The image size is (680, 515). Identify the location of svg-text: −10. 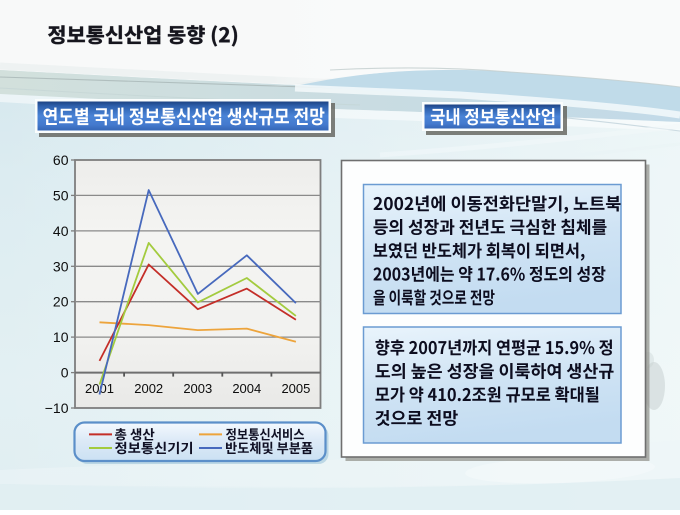
(57, 408).